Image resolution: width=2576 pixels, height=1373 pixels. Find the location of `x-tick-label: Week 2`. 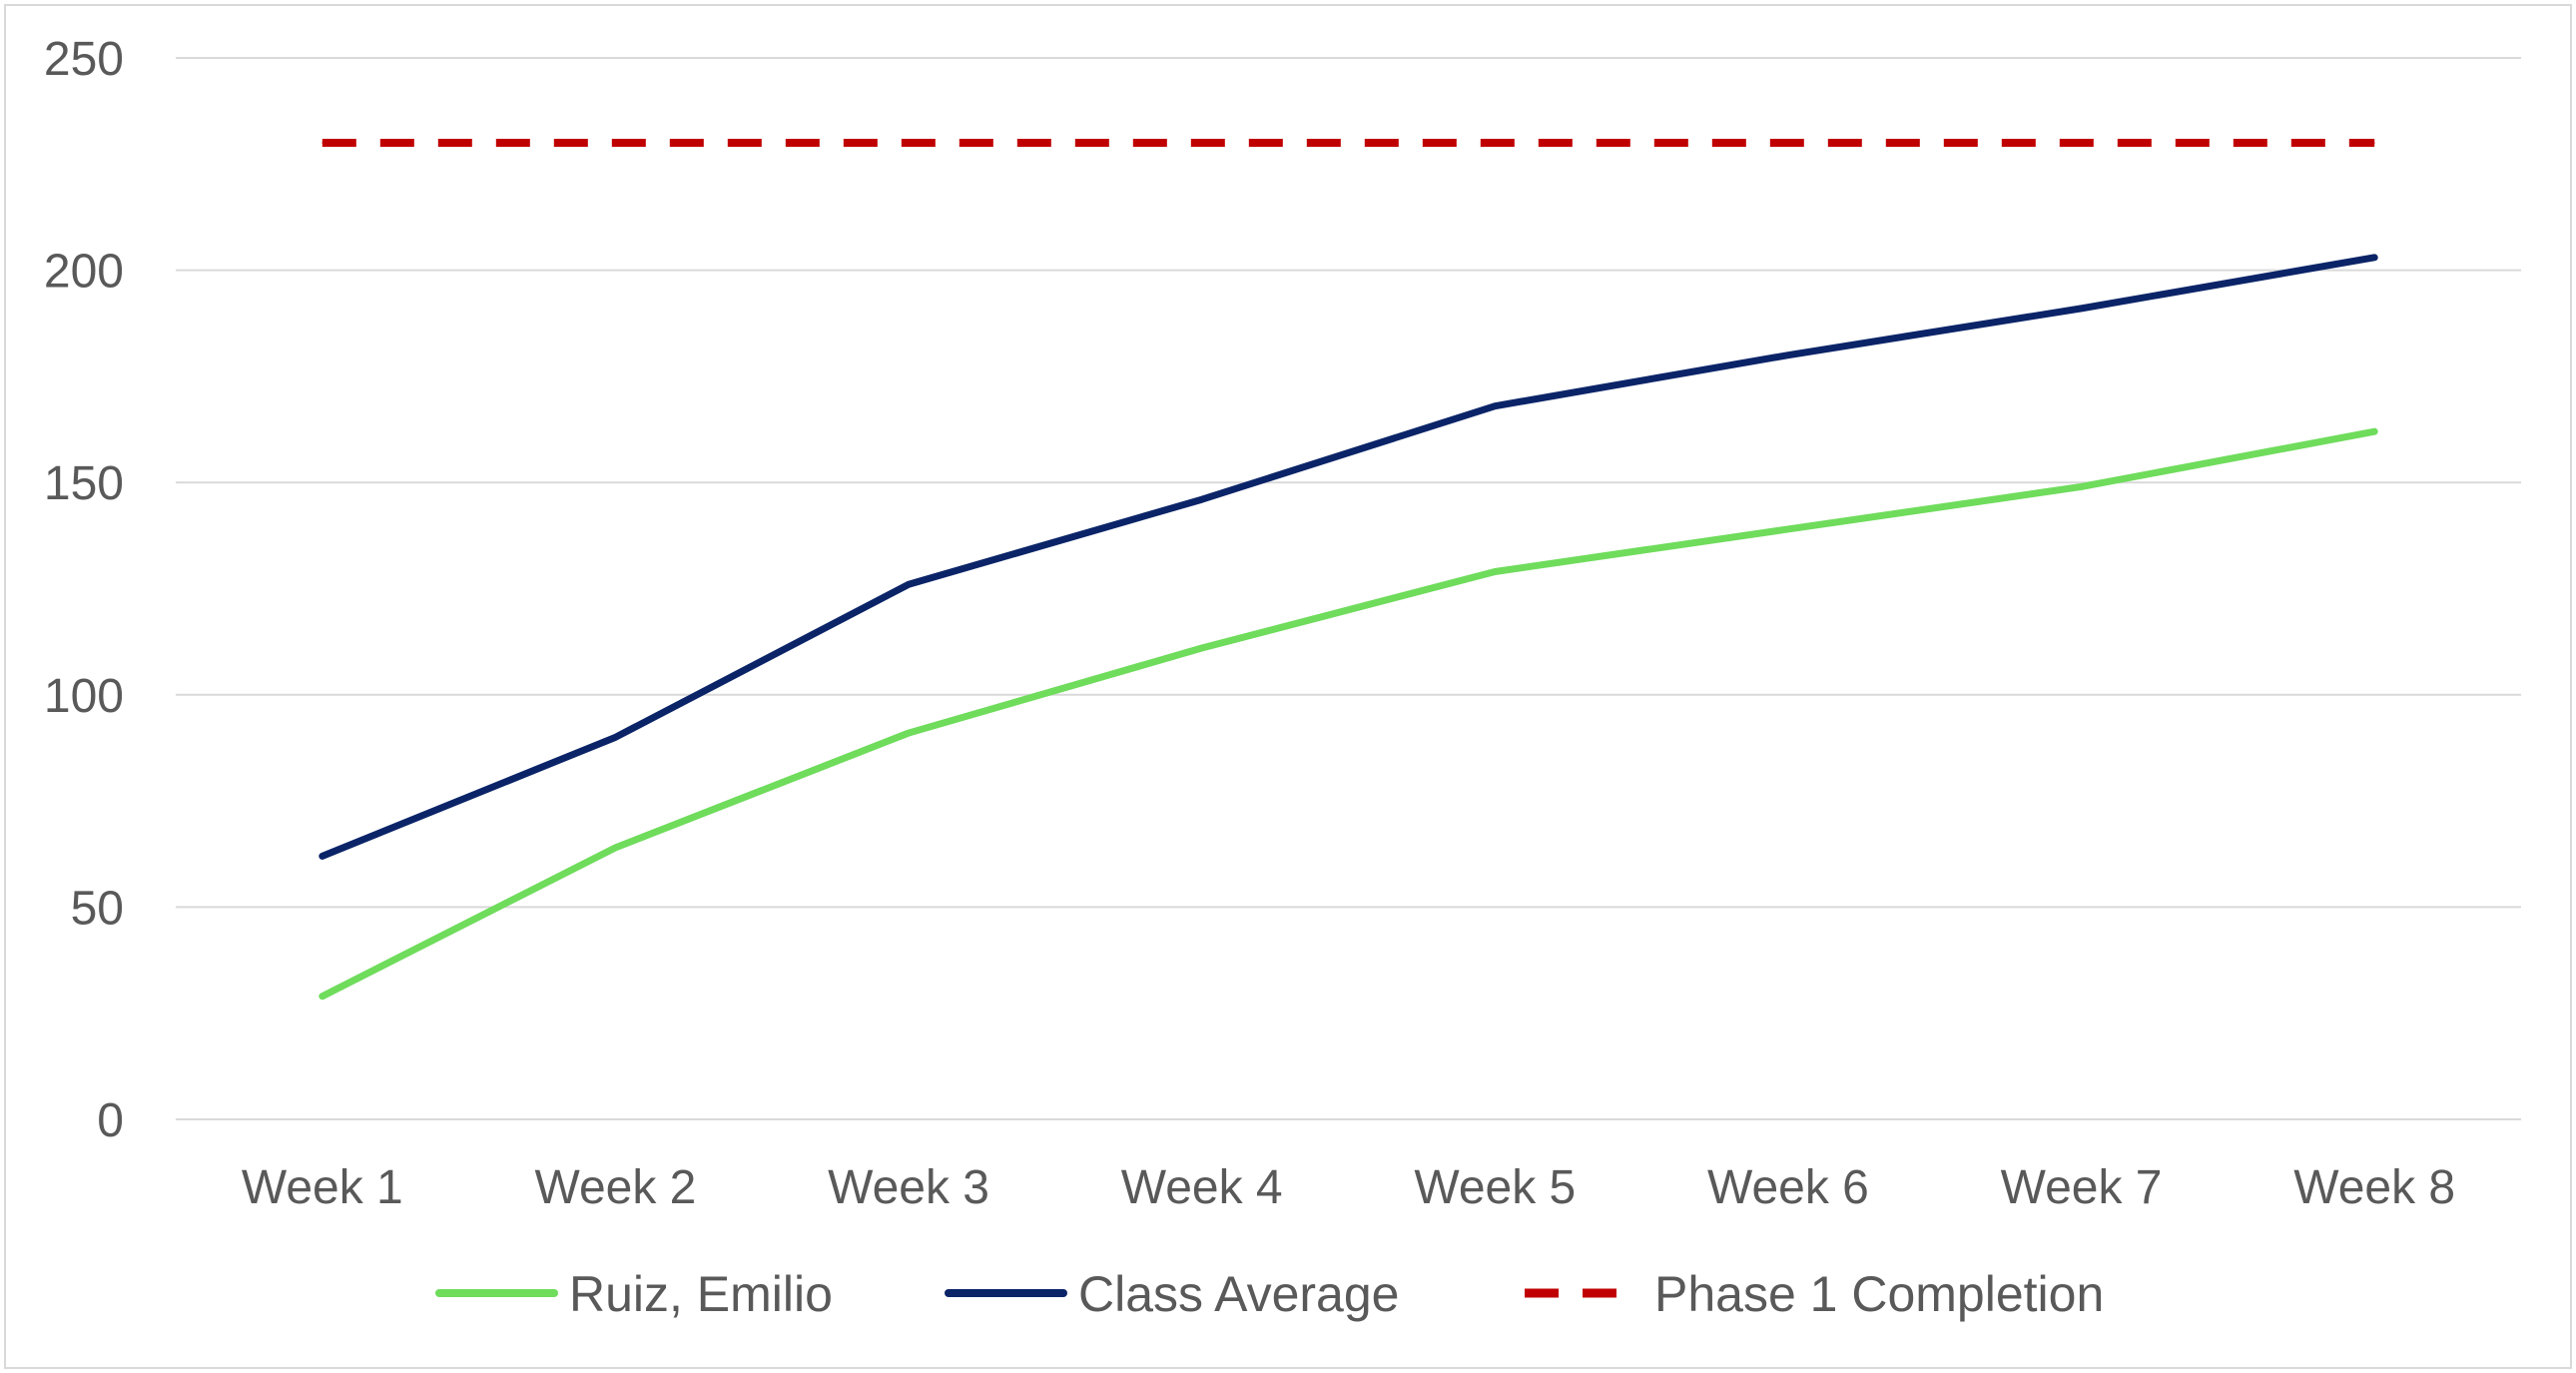

x-tick-label: Week 2 is located at coordinates (616, 1187).